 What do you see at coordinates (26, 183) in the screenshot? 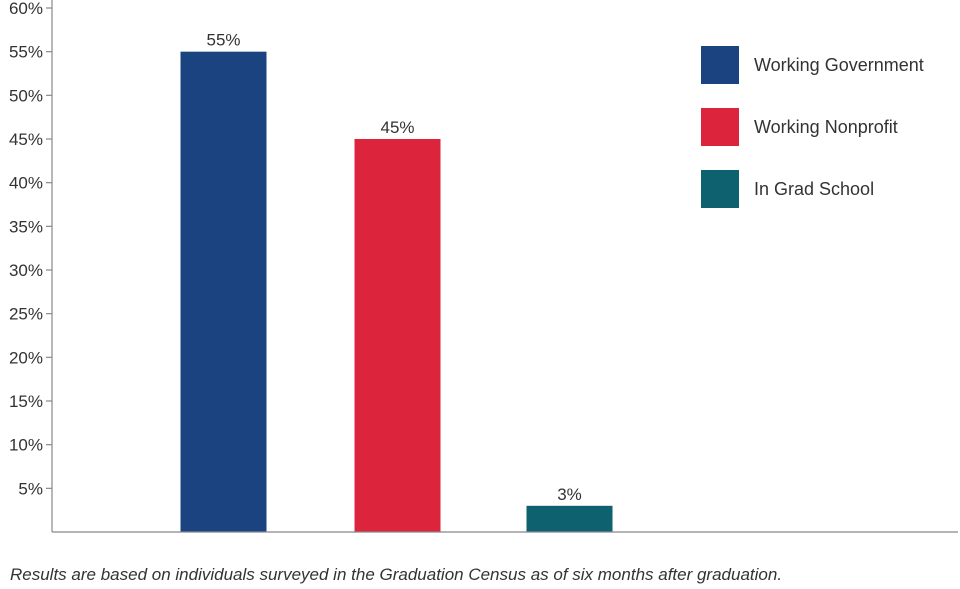
I see `y-tick-label: 40%` at bounding box center [26, 183].